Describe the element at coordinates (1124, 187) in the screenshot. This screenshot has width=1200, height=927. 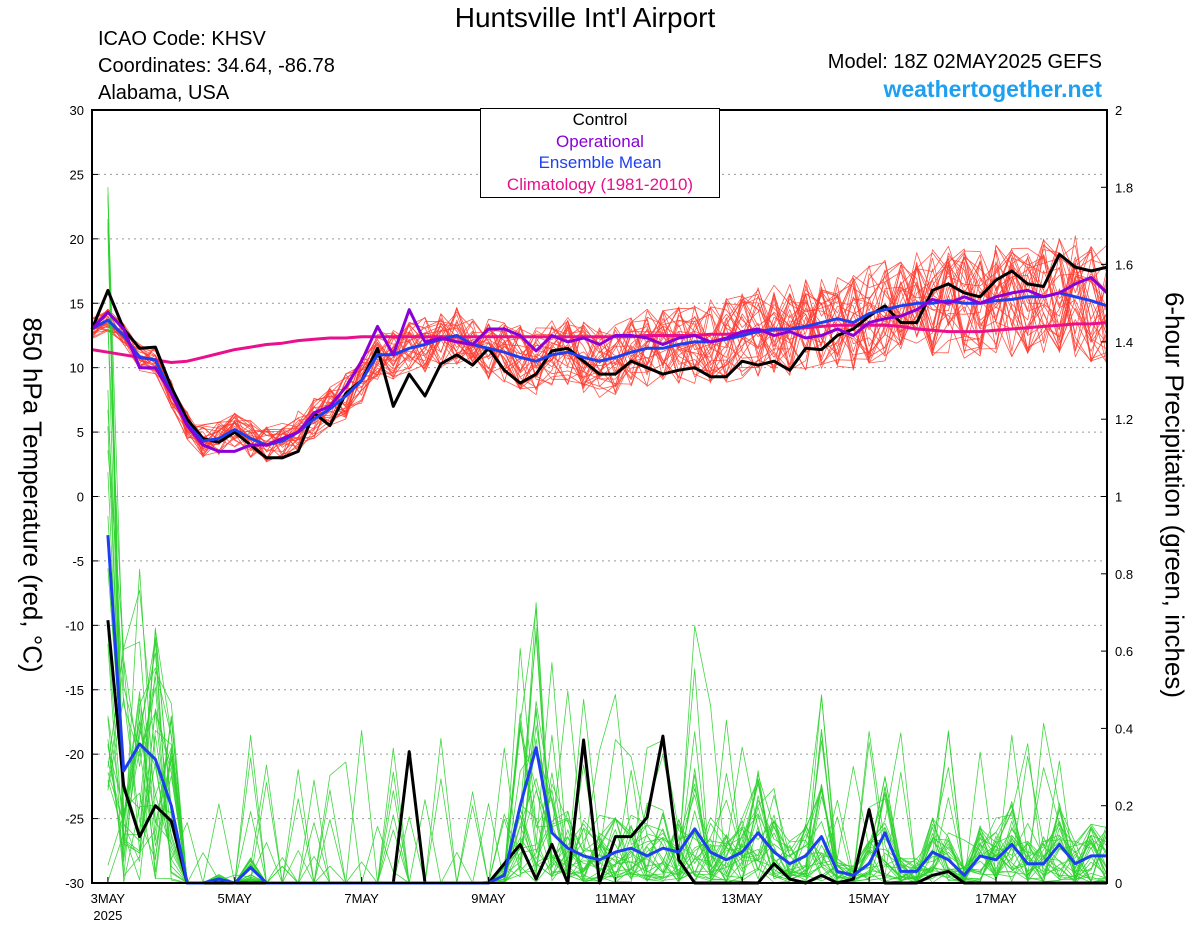
I see `y-right-tick-label: 1.8` at that location.